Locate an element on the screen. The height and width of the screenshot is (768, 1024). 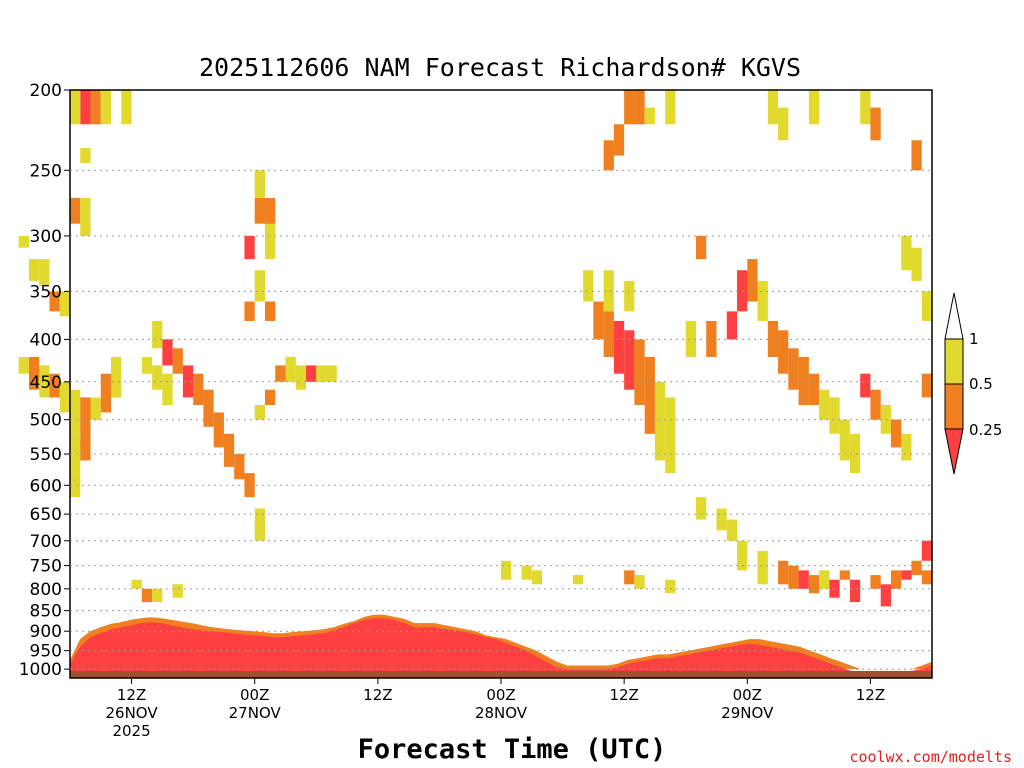
y-tick-label: 700 is located at coordinates (46, 542).